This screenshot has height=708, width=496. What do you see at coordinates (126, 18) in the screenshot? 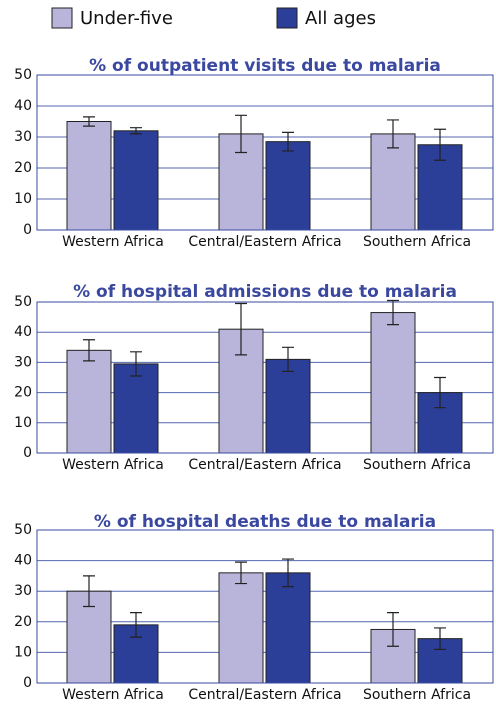
I see `legend-label: Under-five` at bounding box center [126, 18].